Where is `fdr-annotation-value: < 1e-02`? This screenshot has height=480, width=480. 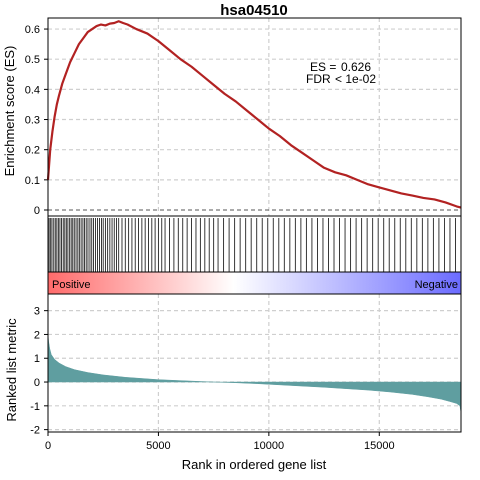
fdr-annotation-value: < 1e-02 is located at coordinates (355, 79).